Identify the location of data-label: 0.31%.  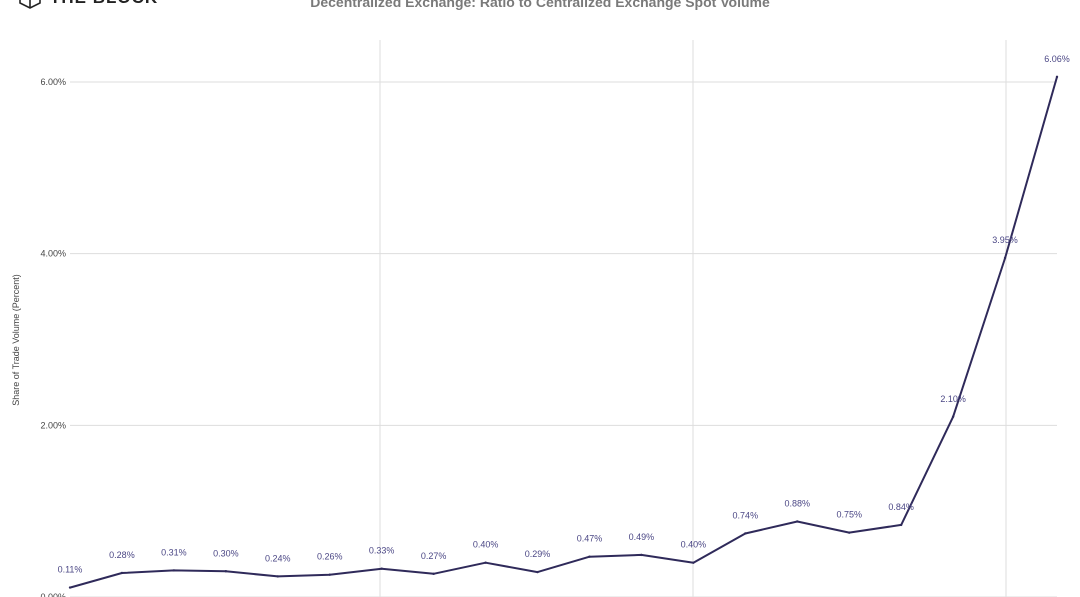
(174, 552).